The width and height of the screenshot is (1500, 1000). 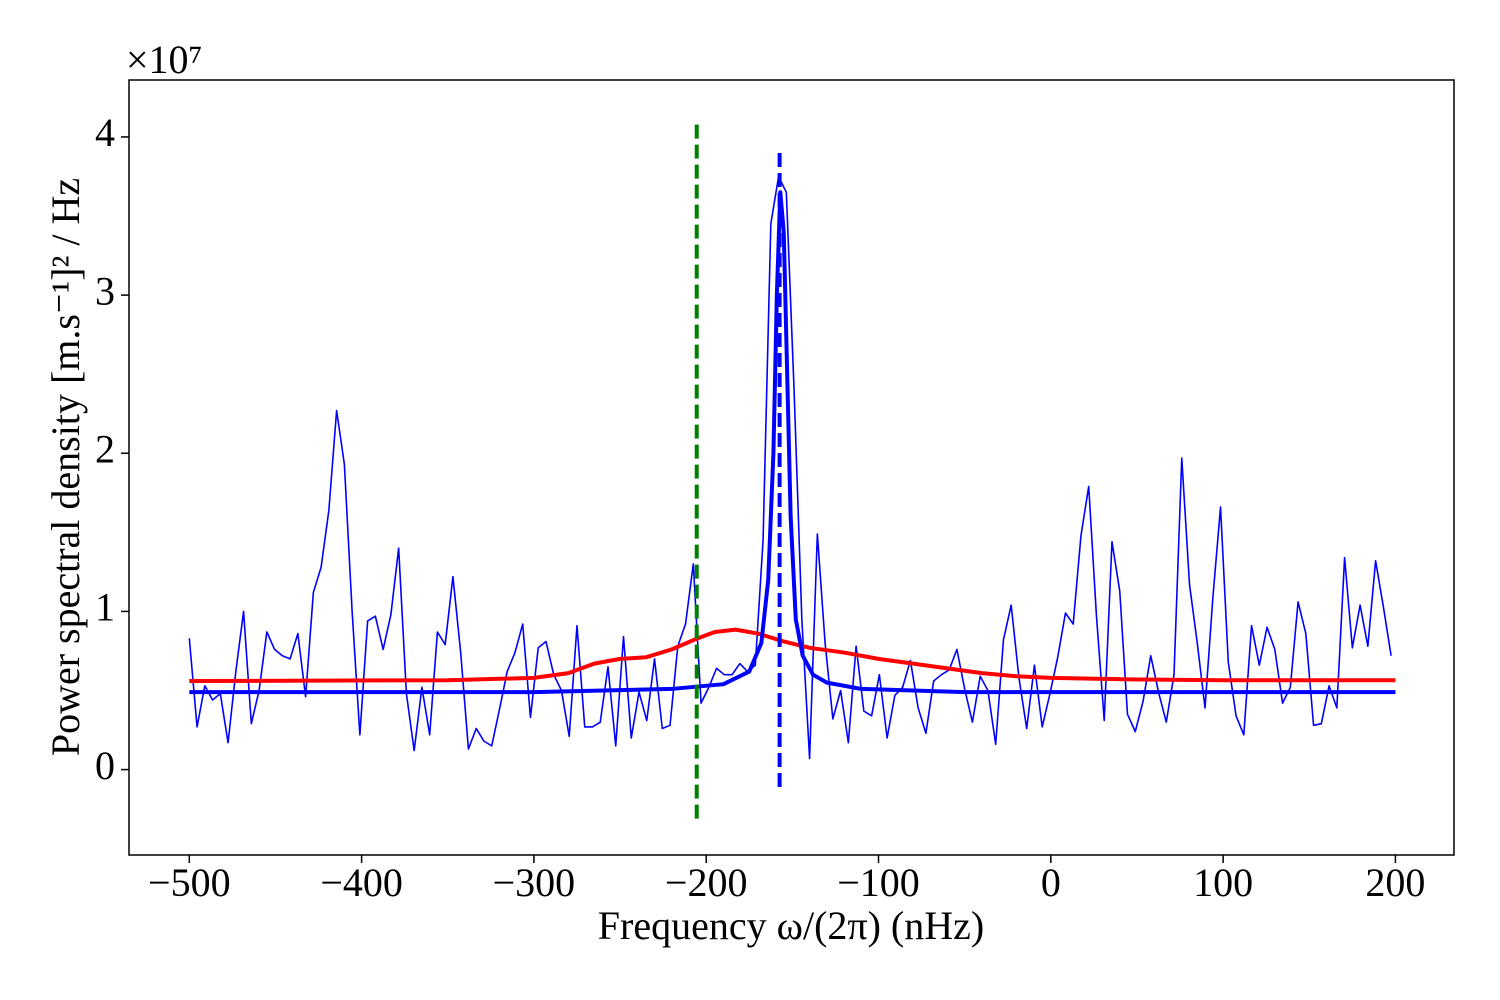 I want to click on y-tick-label: 2, so click(x=105, y=448).